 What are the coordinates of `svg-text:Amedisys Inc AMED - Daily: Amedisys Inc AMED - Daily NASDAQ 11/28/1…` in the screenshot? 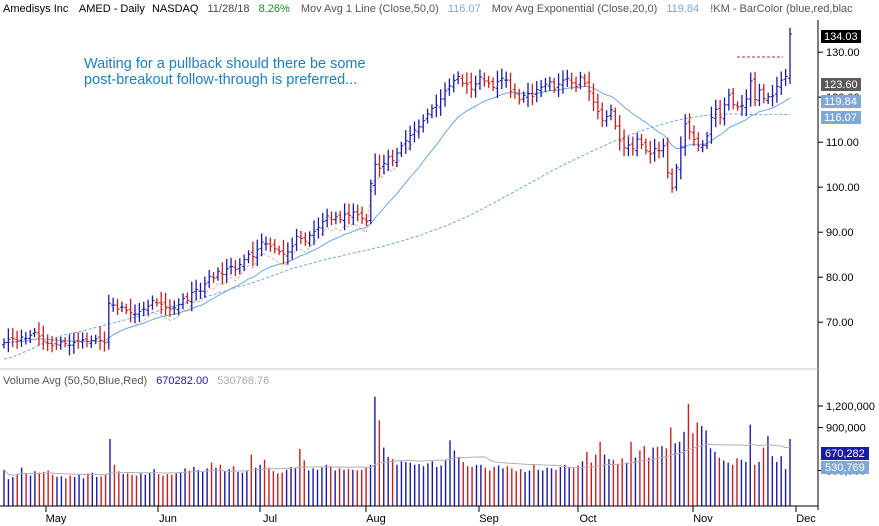 It's located at (428, 9).